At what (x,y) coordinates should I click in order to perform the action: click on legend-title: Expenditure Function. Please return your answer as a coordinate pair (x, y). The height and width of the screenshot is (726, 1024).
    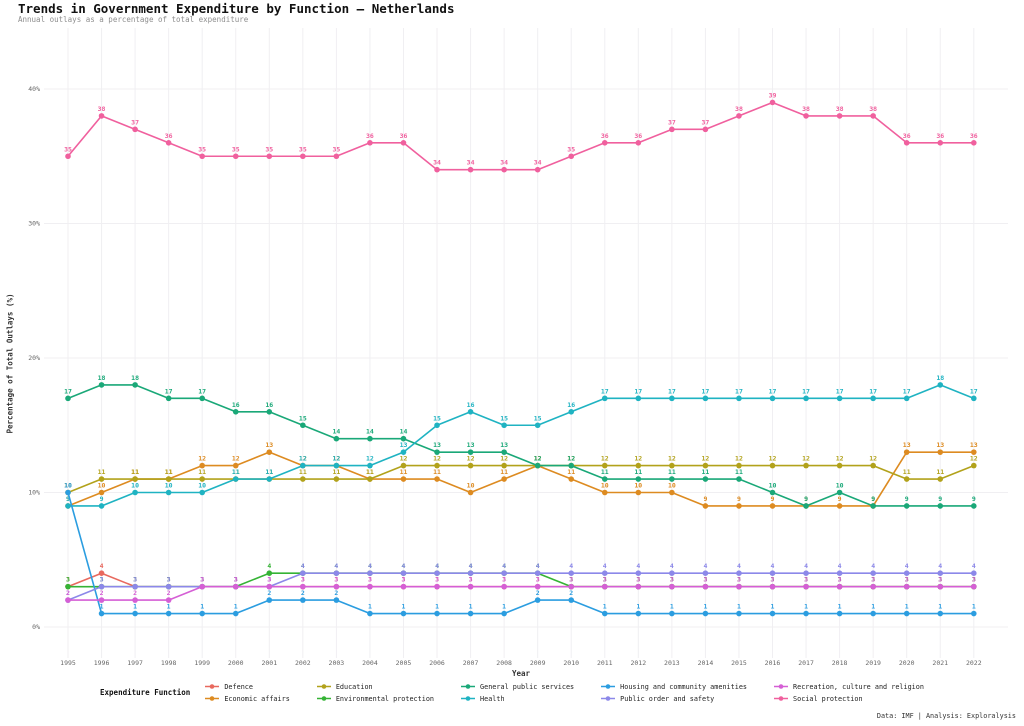
    Looking at the image, I should click on (145, 692).